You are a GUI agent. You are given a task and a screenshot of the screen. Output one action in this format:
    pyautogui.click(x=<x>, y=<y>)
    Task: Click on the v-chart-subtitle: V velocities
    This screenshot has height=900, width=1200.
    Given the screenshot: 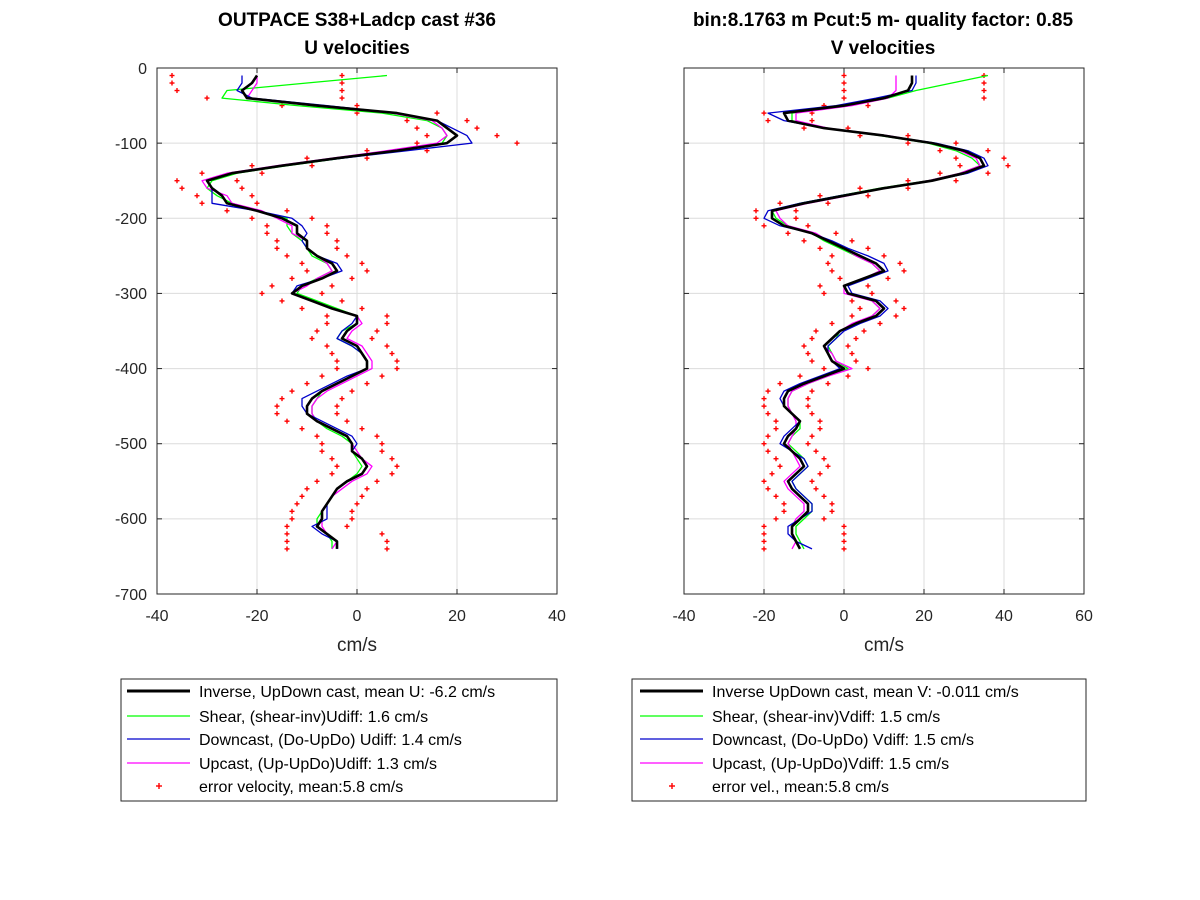 What is the action you would take?
    pyautogui.click(x=883, y=48)
    